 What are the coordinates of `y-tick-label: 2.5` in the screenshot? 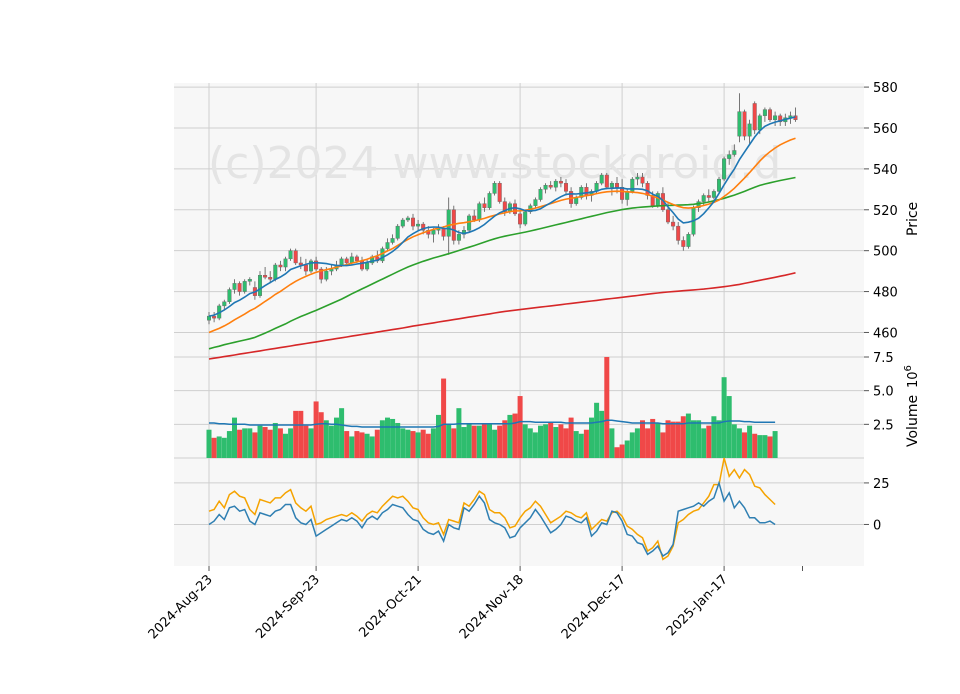 It's located at (883, 425).